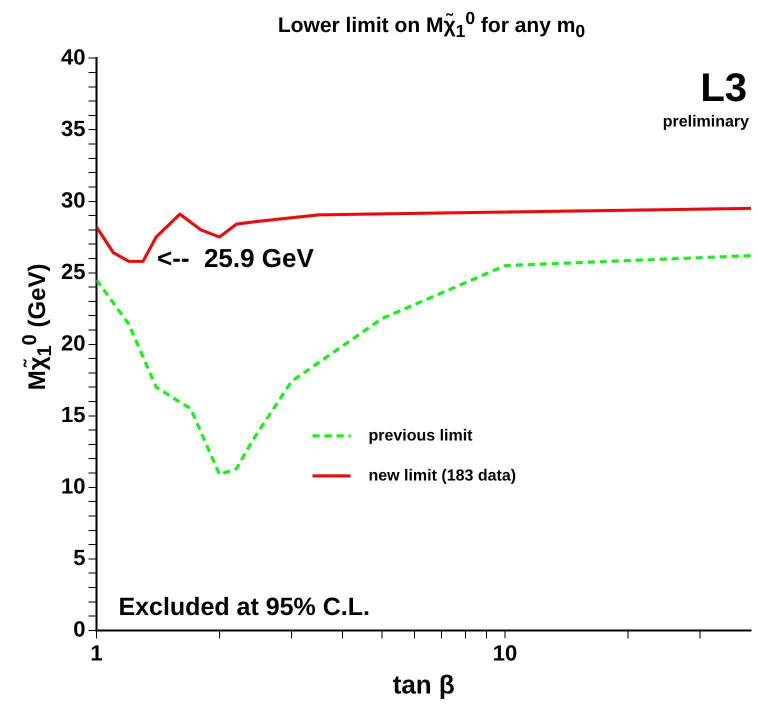 Image resolution: width=763 pixels, height=710 pixels. Describe the element at coordinates (79, 557) in the screenshot. I see `y-tick-label: 5` at that location.